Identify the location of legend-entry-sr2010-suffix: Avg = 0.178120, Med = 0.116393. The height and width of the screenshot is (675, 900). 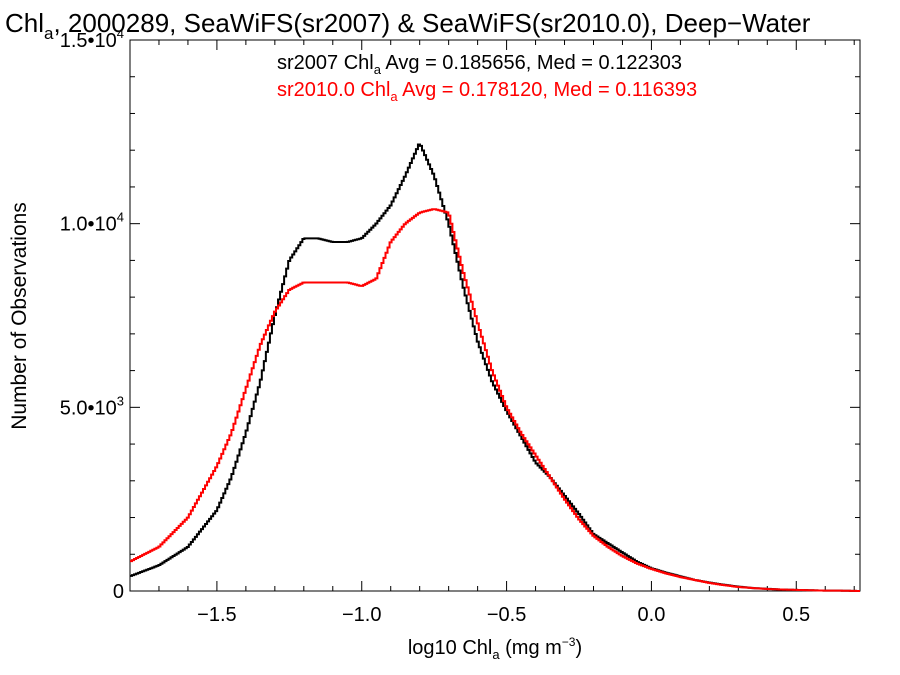
(548, 90).